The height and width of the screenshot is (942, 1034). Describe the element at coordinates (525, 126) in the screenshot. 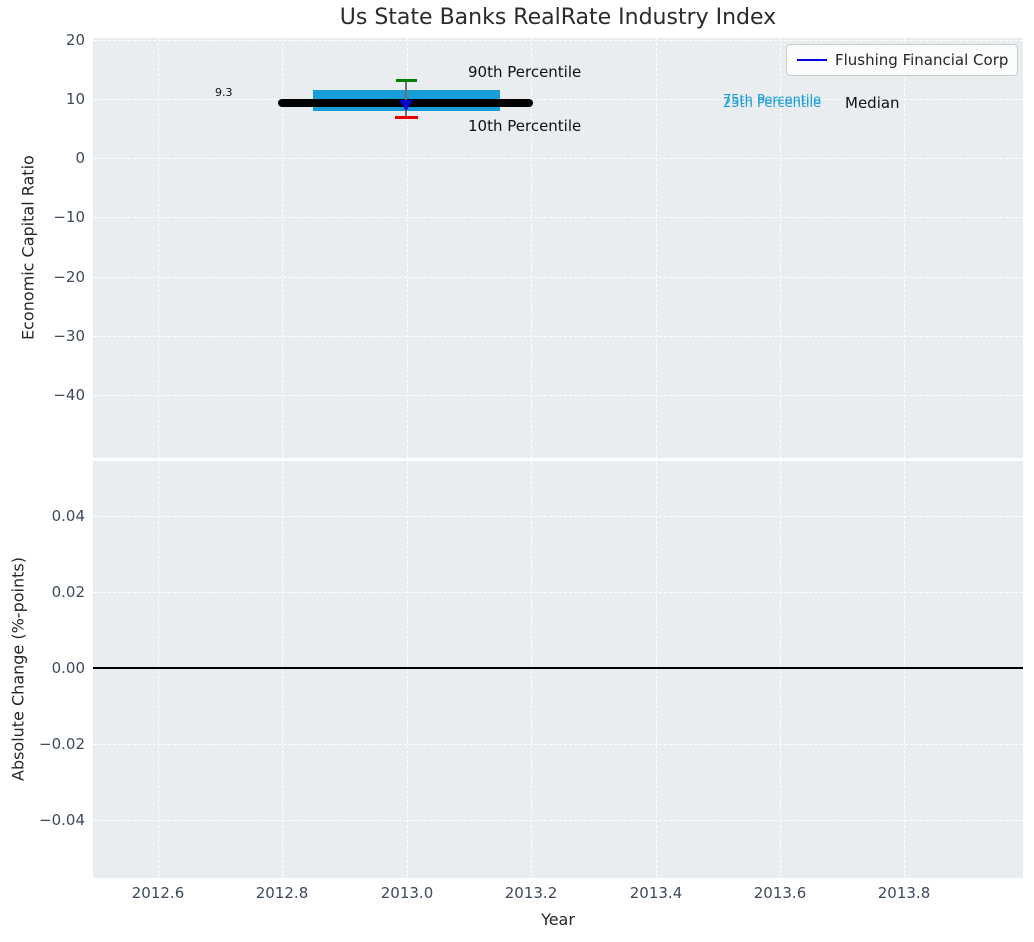

I see `p10-label: 10th Percentile` at that location.